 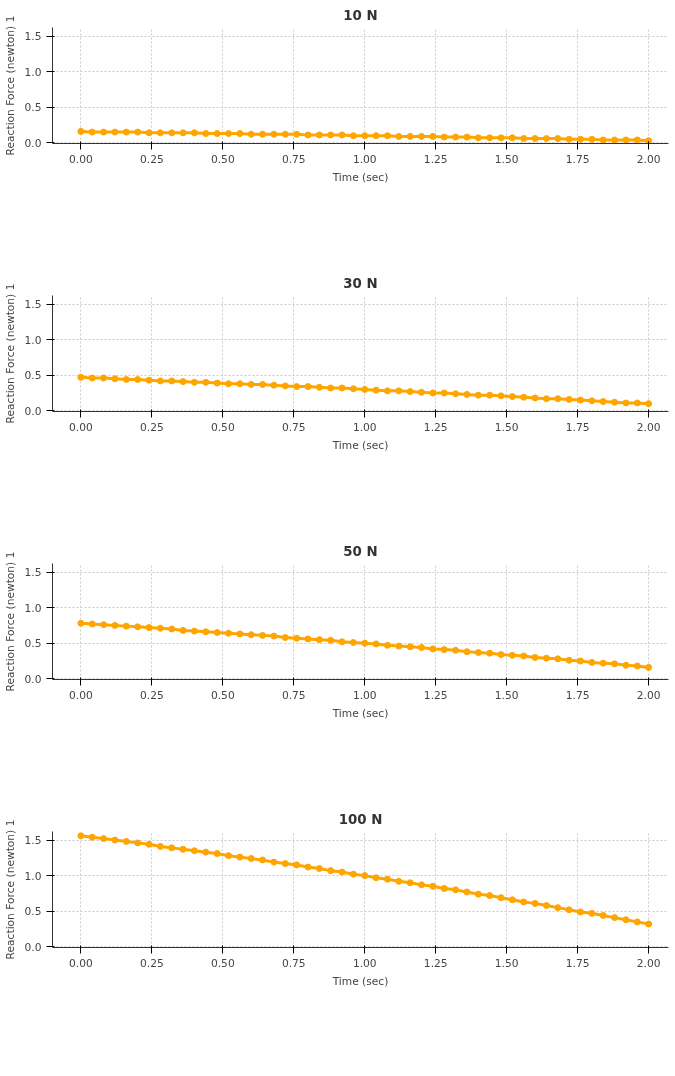 What do you see at coordinates (360, 177) in the screenshot?
I see `x-axis-title: Time (sec)` at bounding box center [360, 177].